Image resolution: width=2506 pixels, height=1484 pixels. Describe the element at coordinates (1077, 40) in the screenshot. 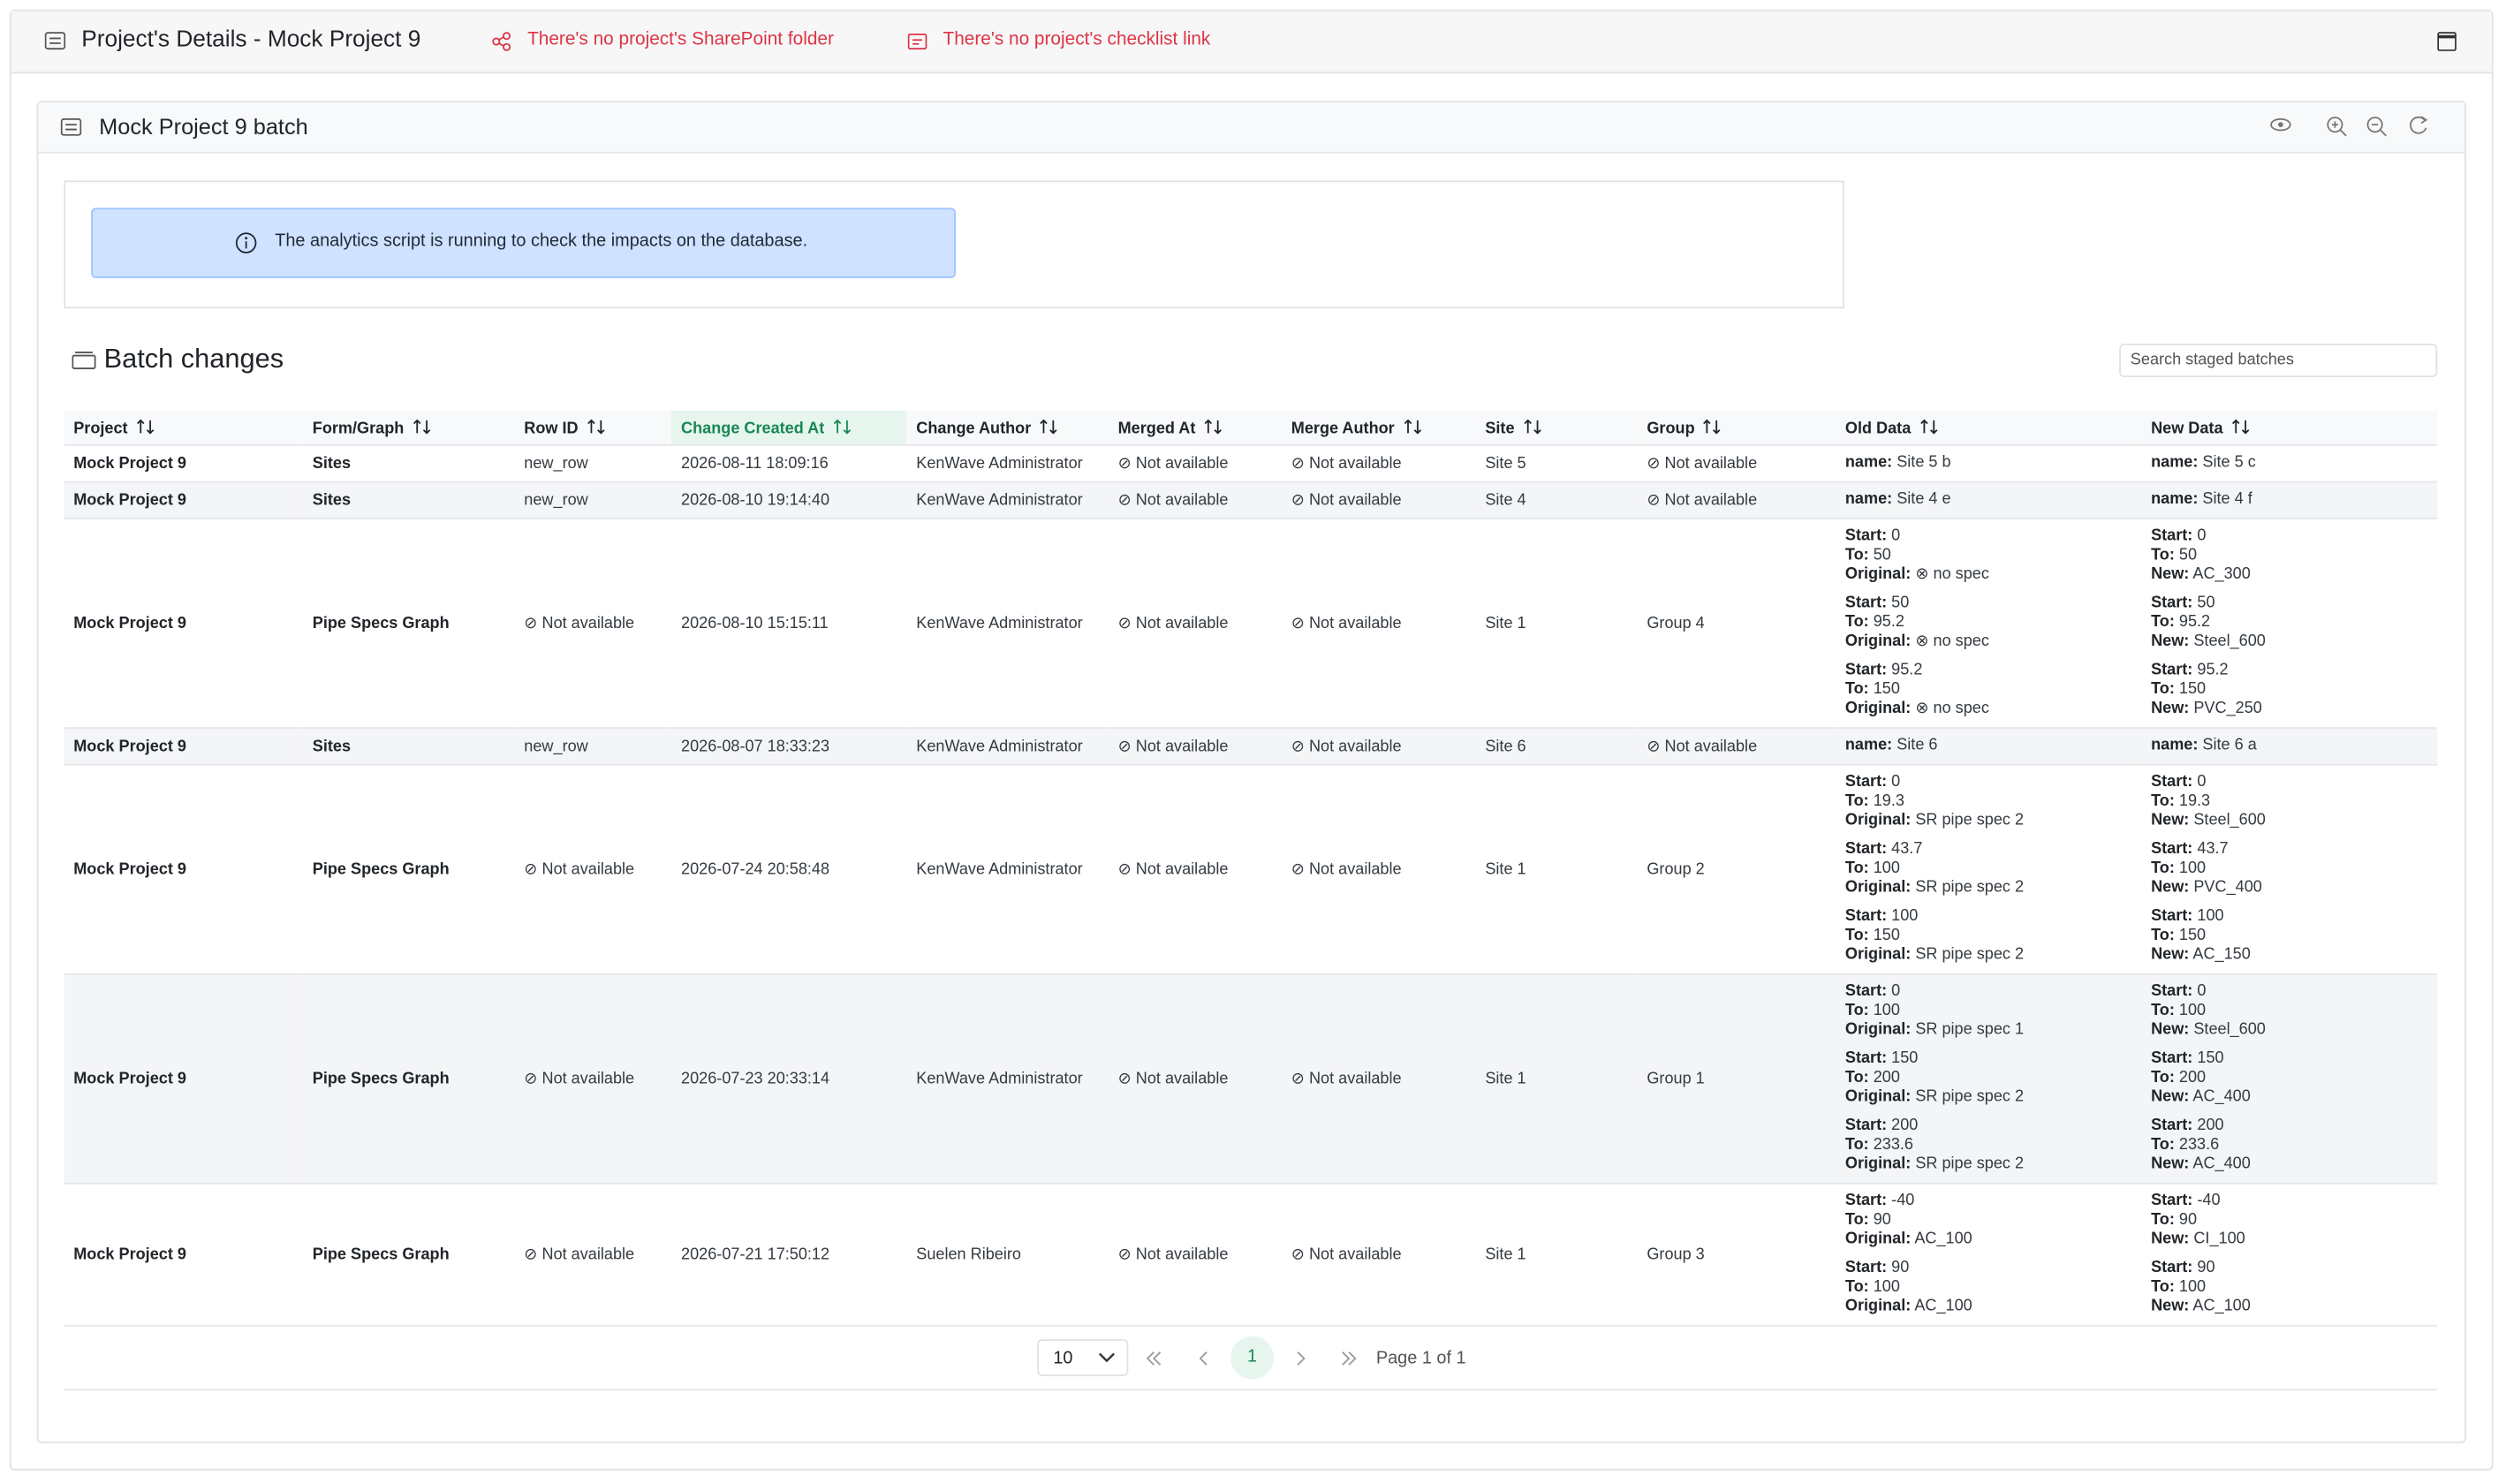

I see `checklist-warning: There's no project's checklist link` at that location.